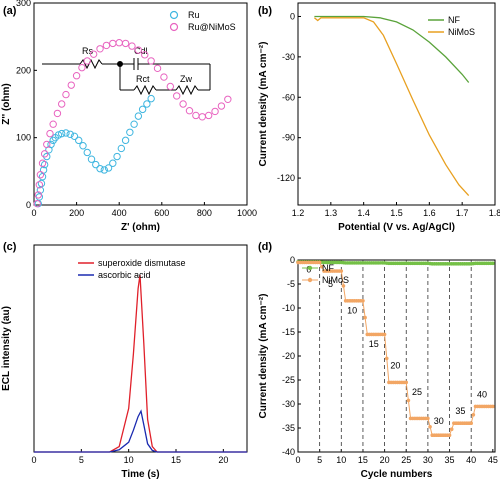 The width and height of the screenshot is (500, 482). Describe the element at coordinates (291, 284) in the screenshot. I see `y-tick-label-d-1: -5` at that location.